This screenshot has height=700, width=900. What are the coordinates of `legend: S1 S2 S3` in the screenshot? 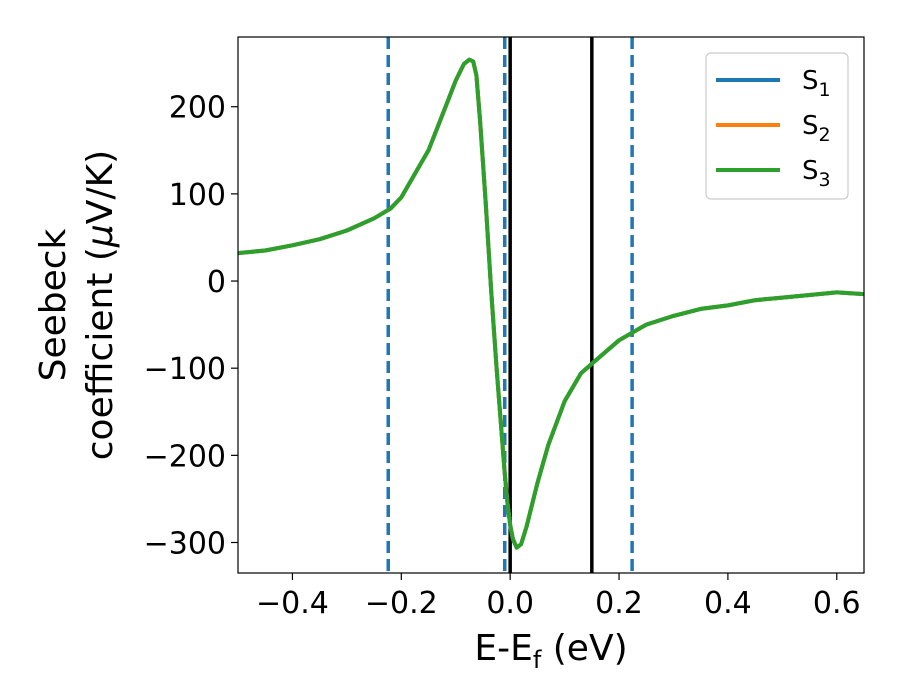 It's located at (777, 126).